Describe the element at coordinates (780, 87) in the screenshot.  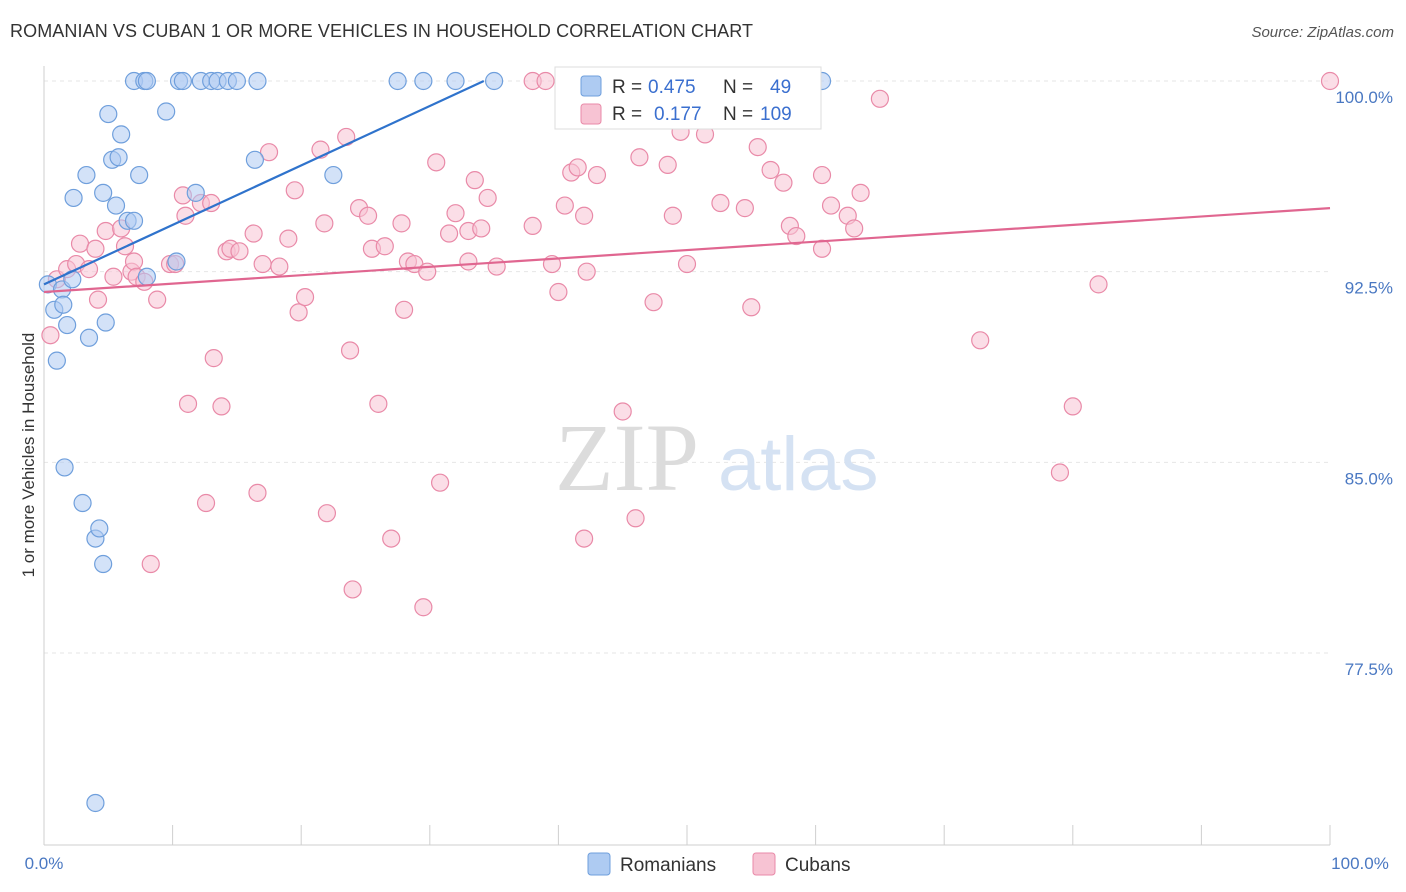
I see `legend-n-value-0: 49` at that location.